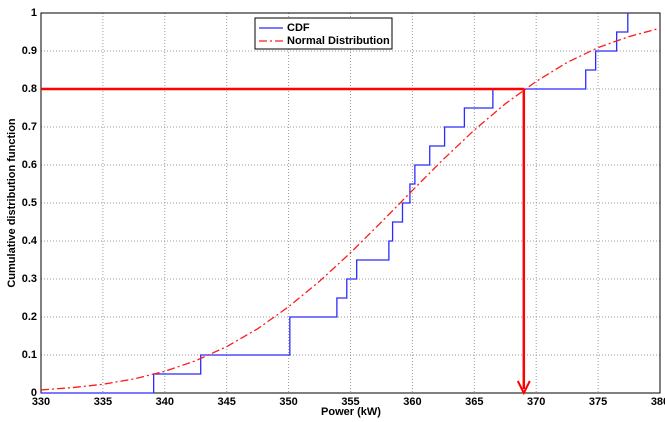 The image size is (665, 422). I want to click on x-tick-label: 375, so click(598, 402).